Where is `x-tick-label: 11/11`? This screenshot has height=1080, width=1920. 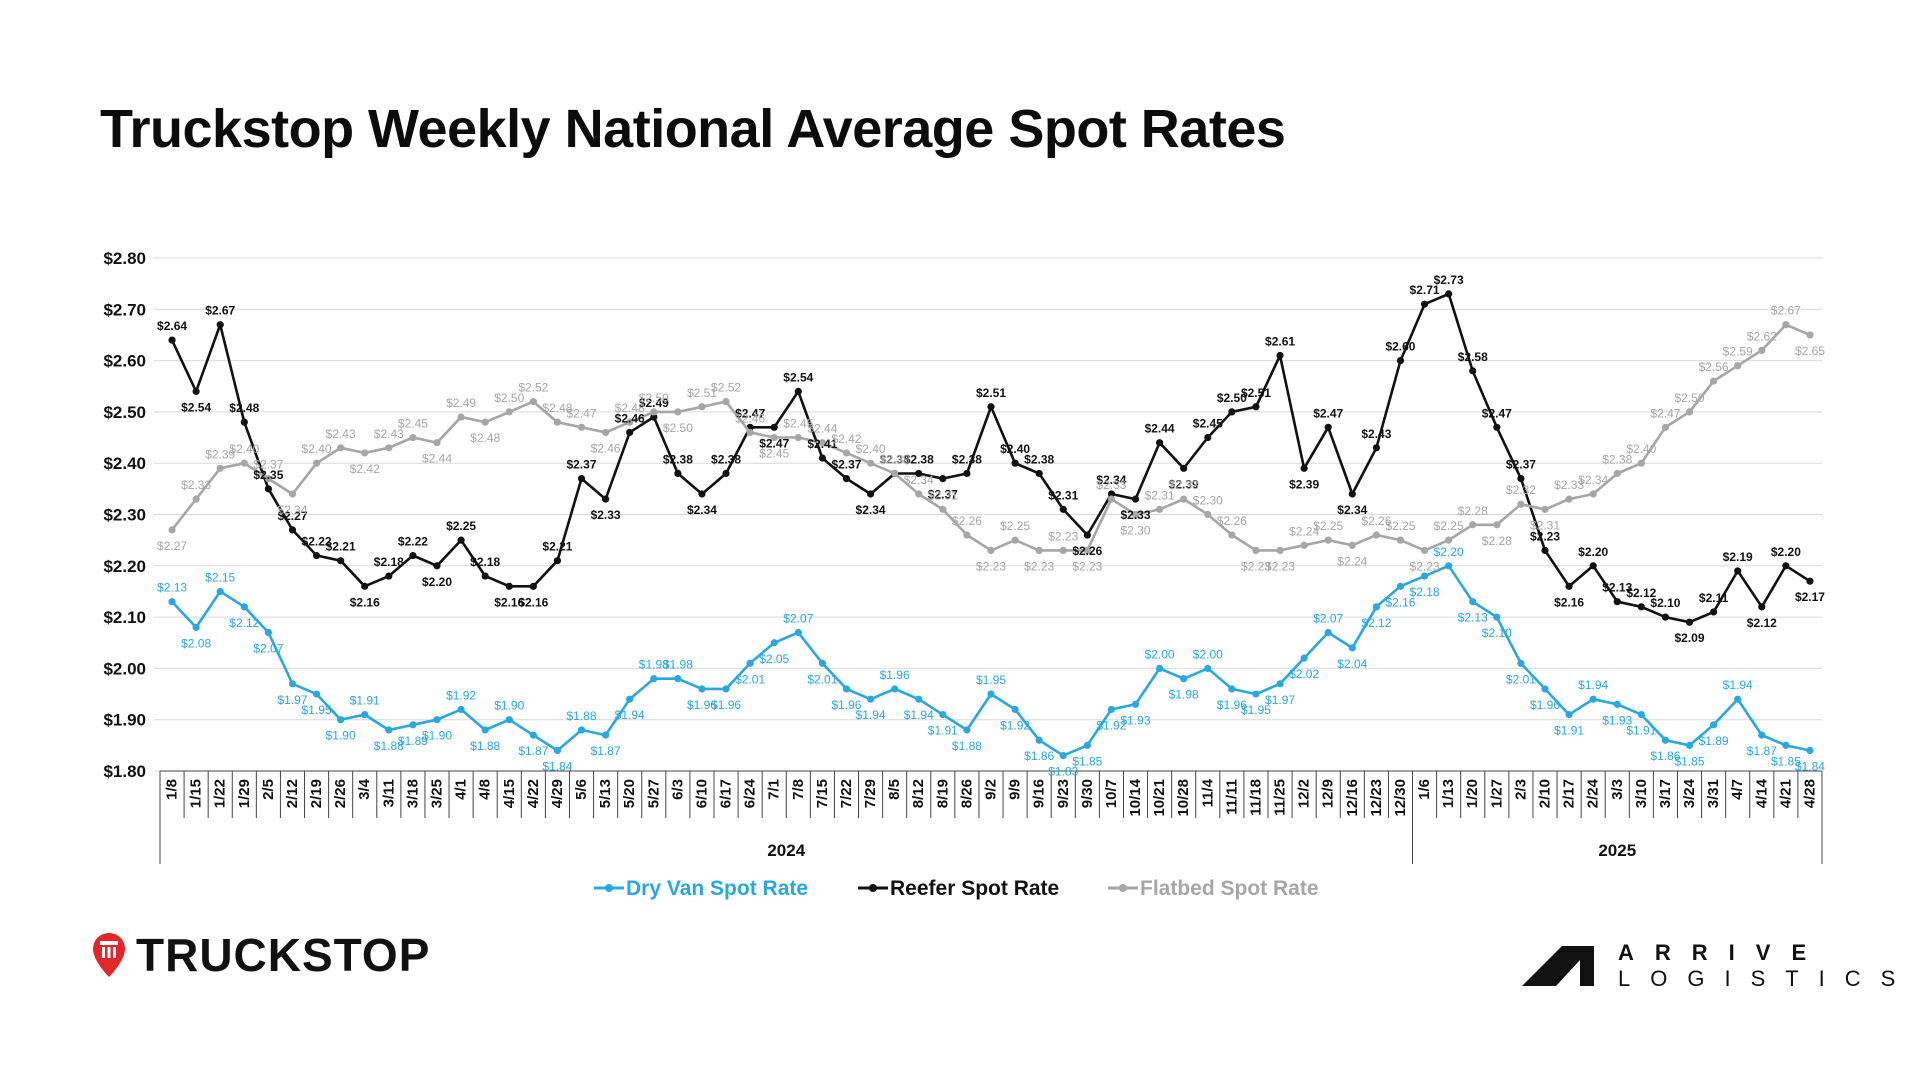
x-tick-label: 11/11 is located at coordinates (1231, 797).